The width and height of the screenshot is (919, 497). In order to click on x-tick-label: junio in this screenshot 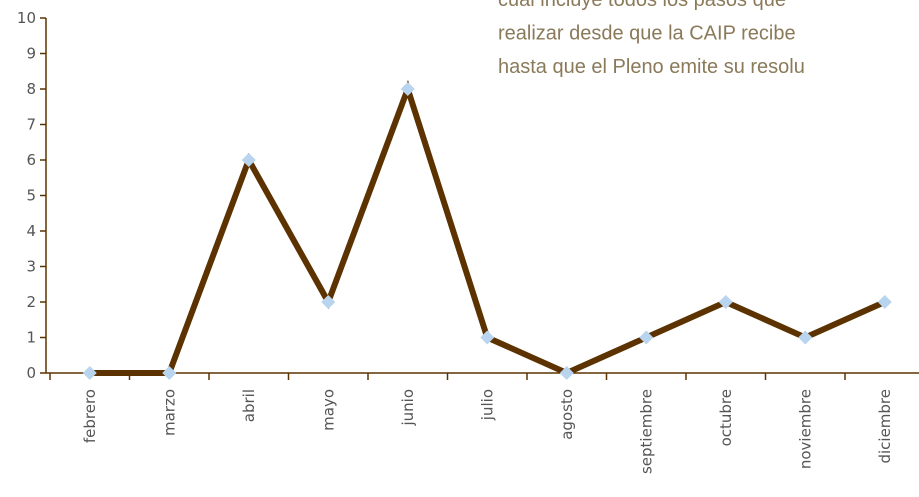, I will do `click(408, 408)`.